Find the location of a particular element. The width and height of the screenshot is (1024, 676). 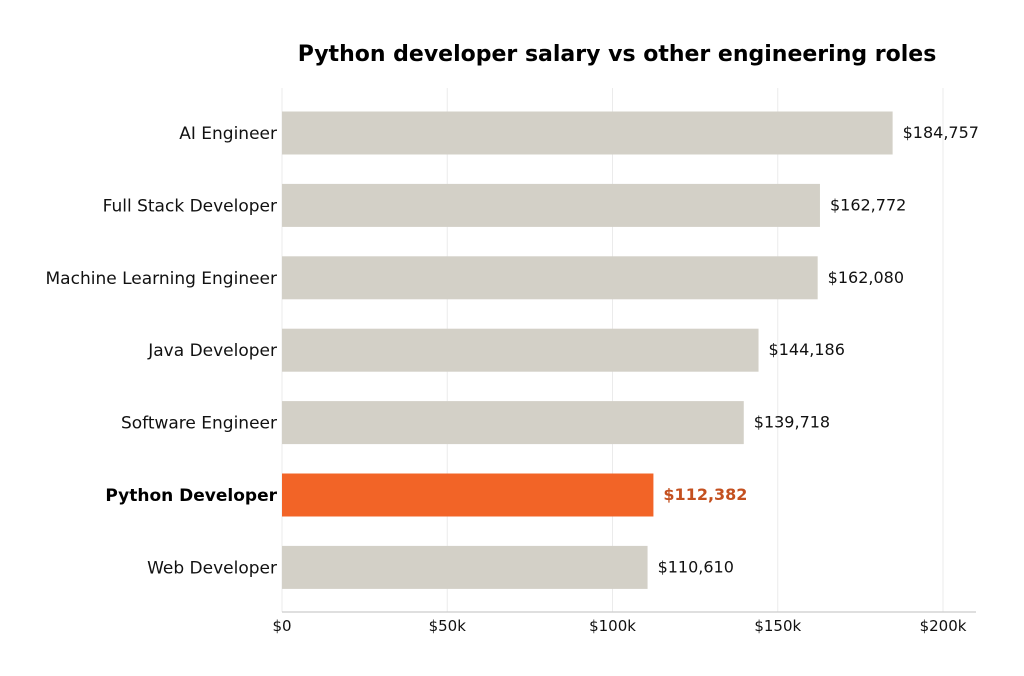

category-label: Java Developer is located at coordinates (212, 351).